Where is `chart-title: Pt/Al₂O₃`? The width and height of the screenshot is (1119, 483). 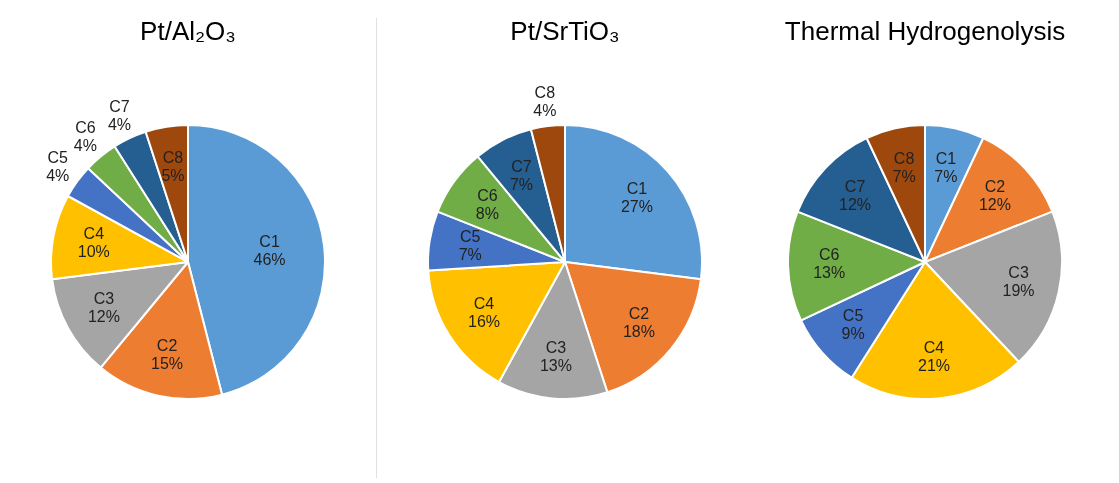
chart-title: Pt/Al₂O₃ is located at coordinates (188, 32).